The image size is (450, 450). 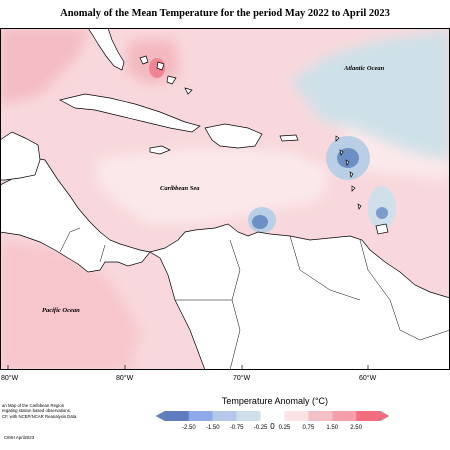 What do you see at coordinates (130, 113) in the screenshot?
I see `cuba-land` at bounding box center [130, 113].